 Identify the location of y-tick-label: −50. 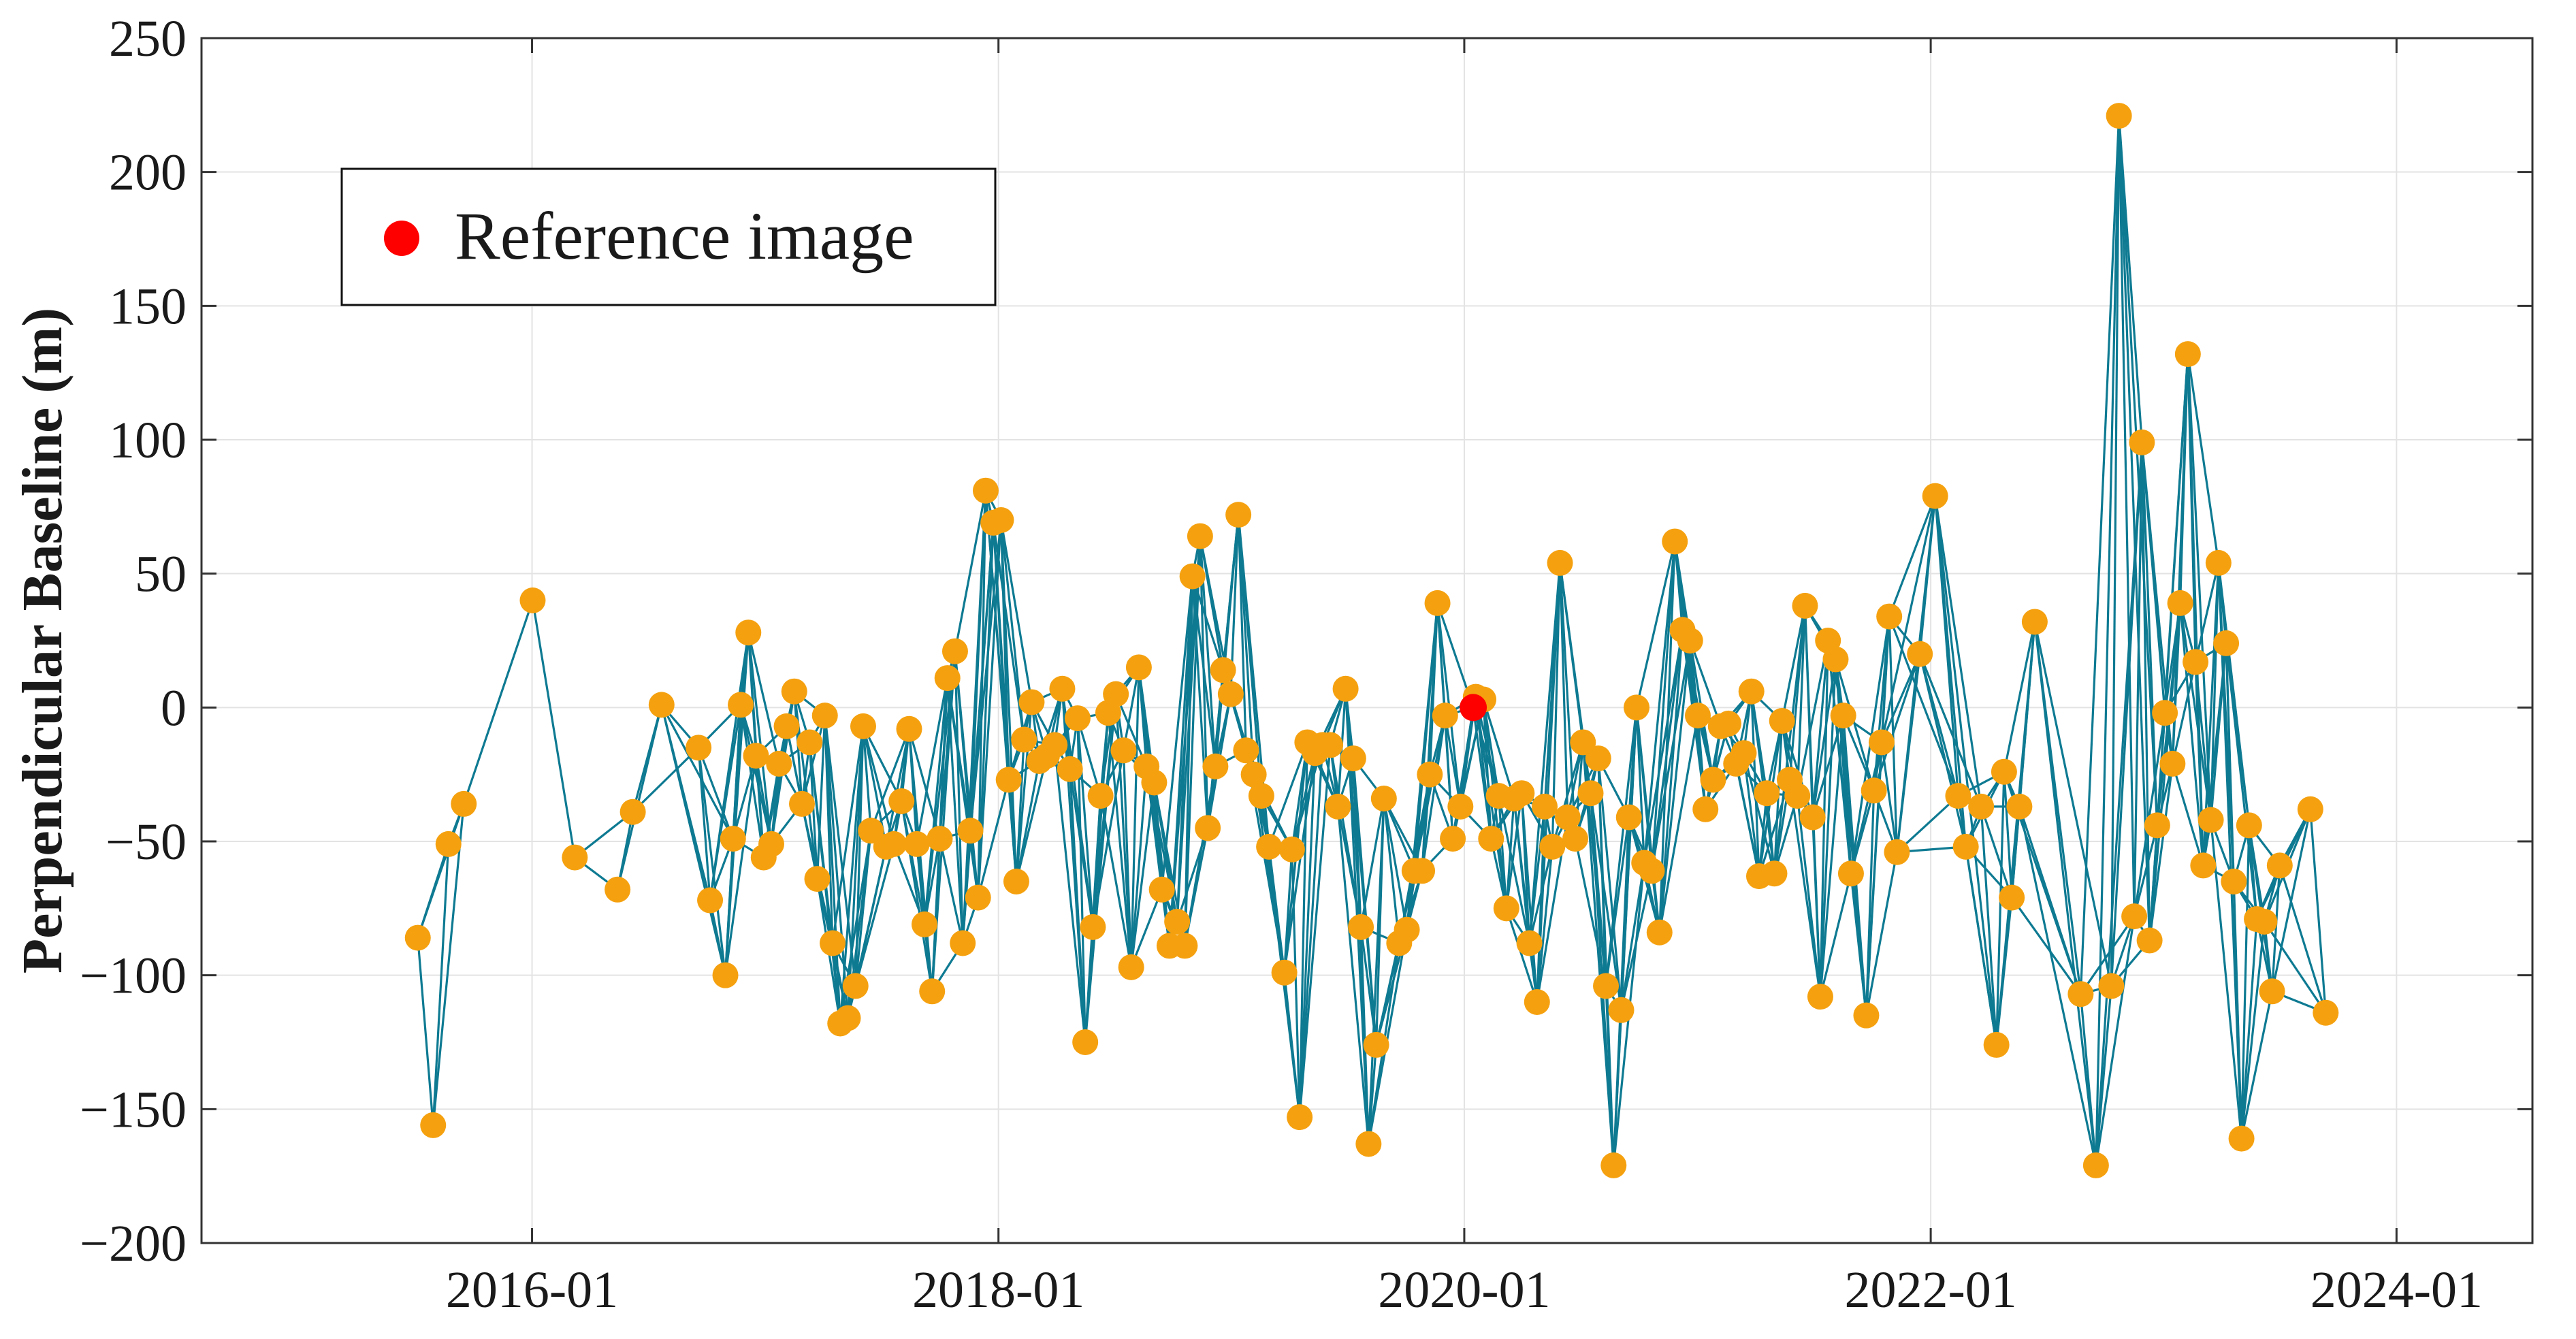
(147, 842).